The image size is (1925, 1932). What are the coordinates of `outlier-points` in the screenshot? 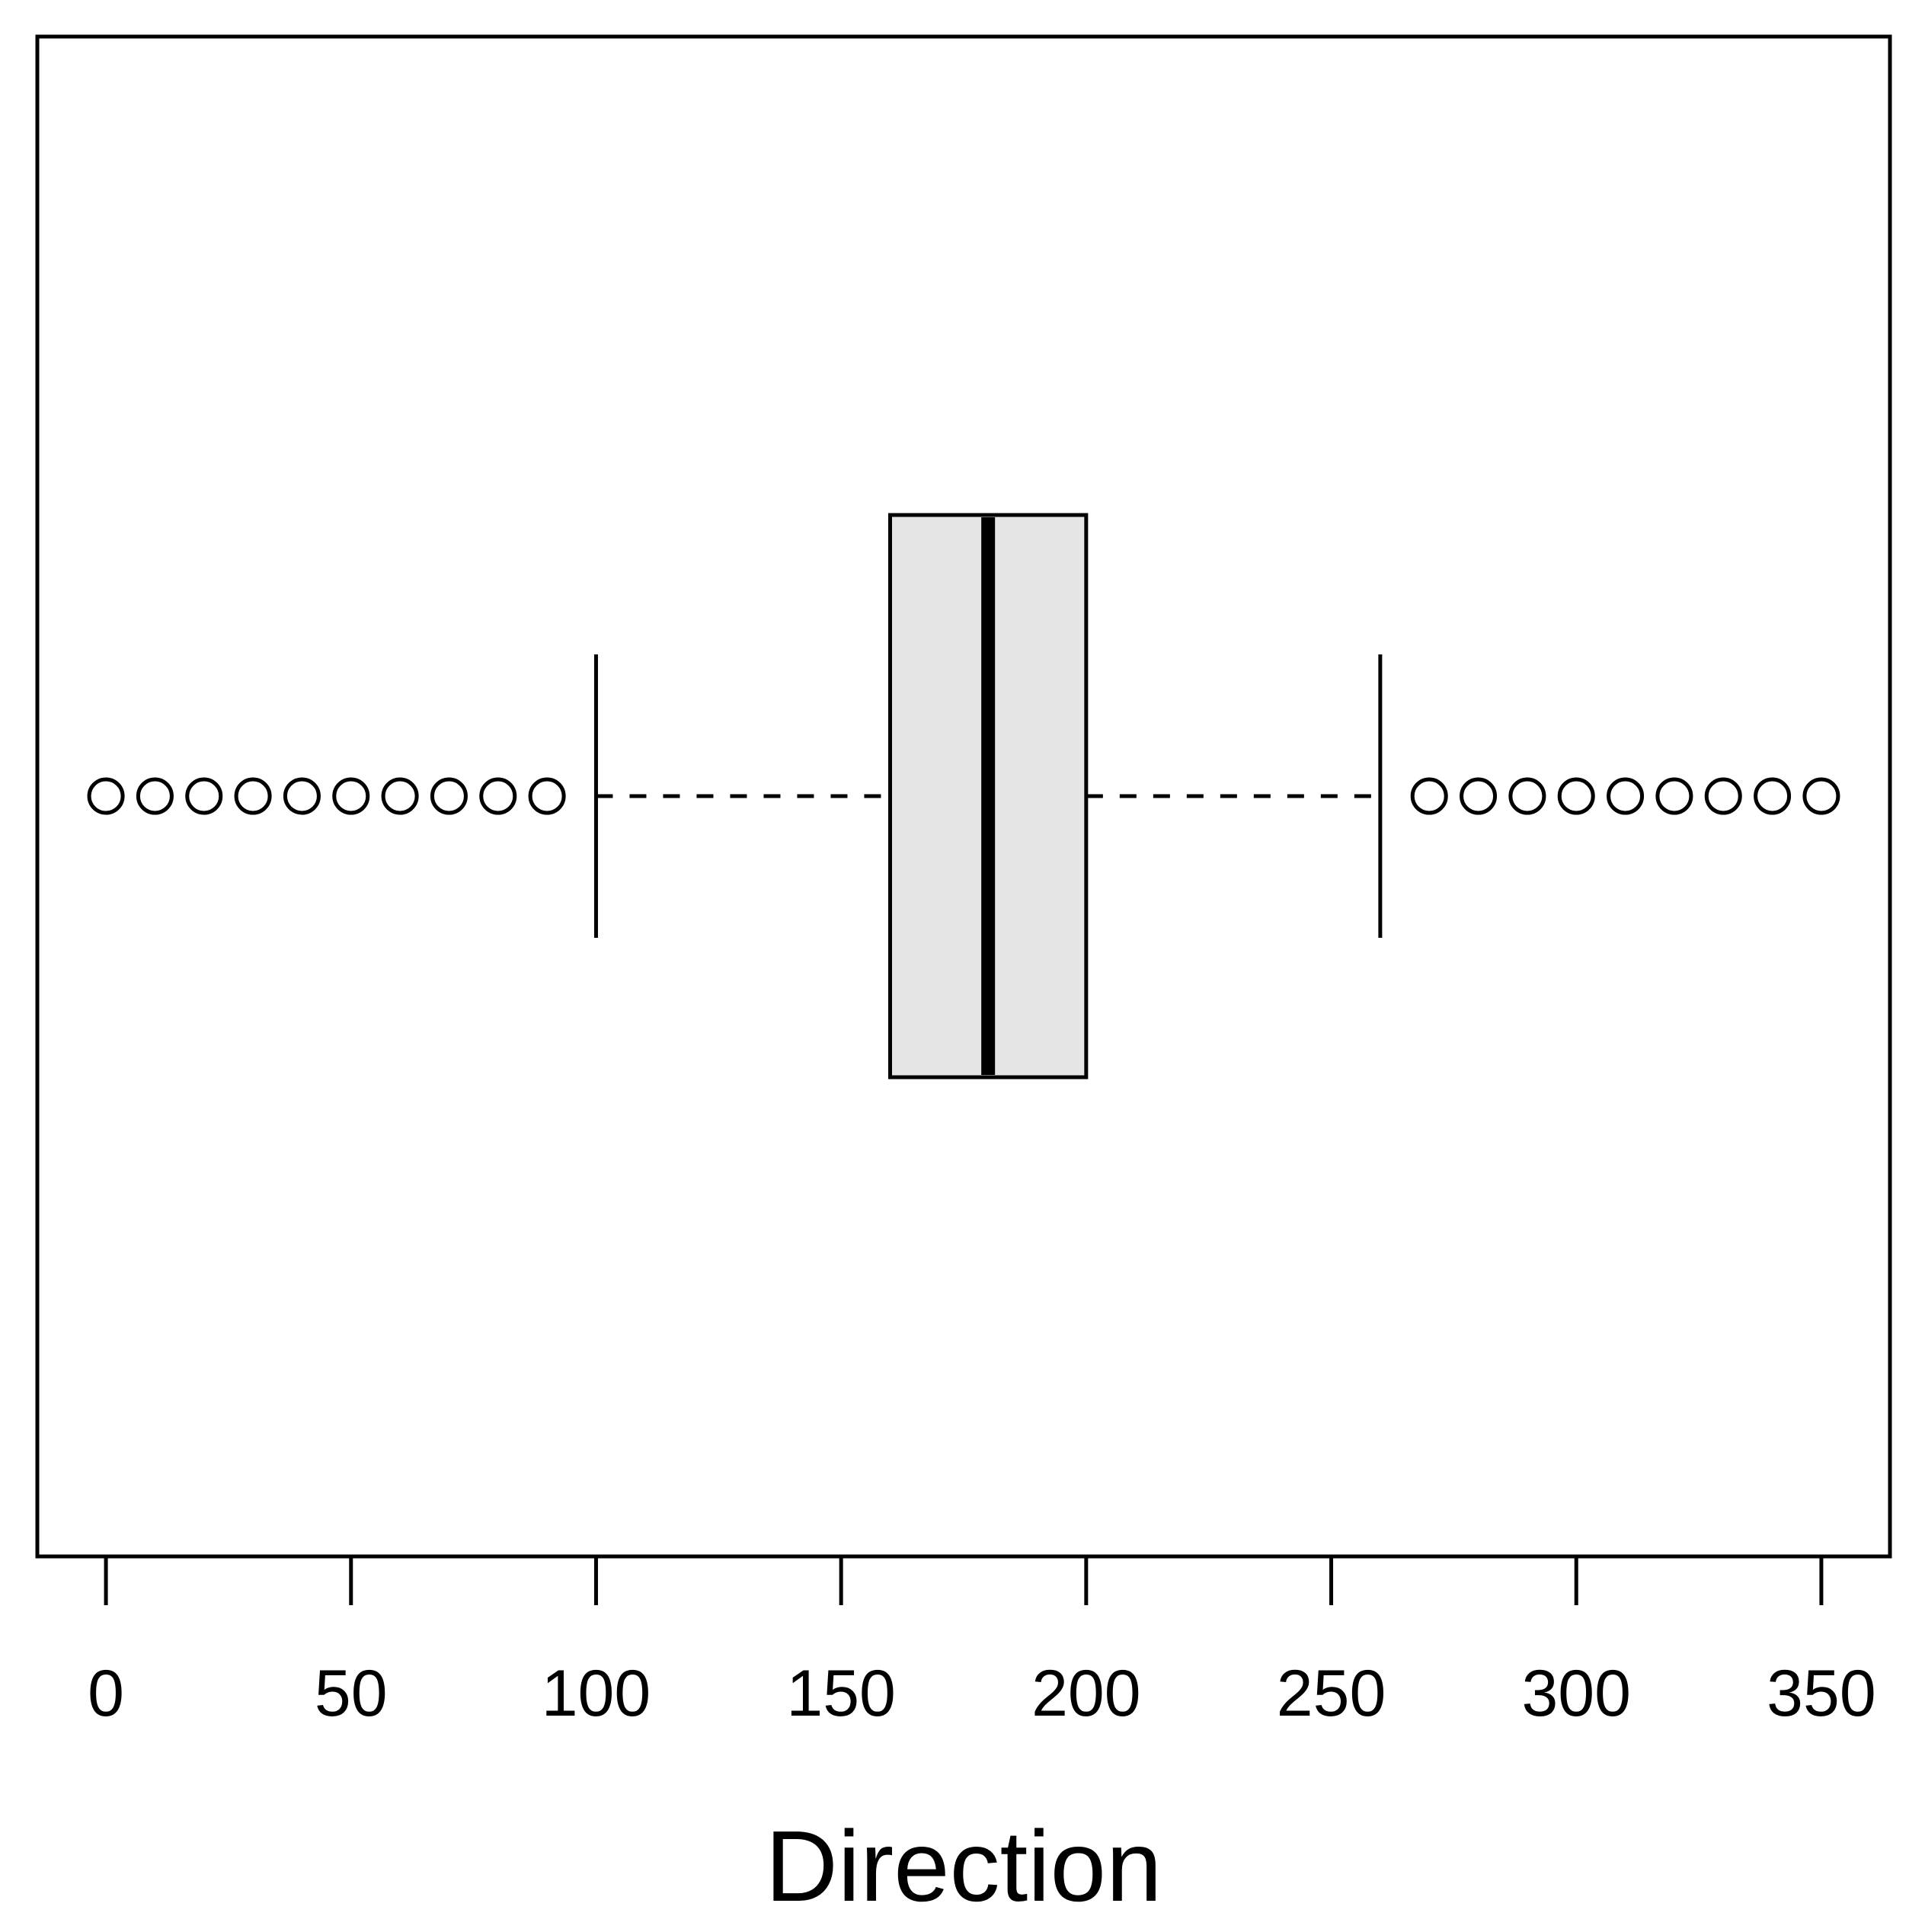 It's located at (963, 796).